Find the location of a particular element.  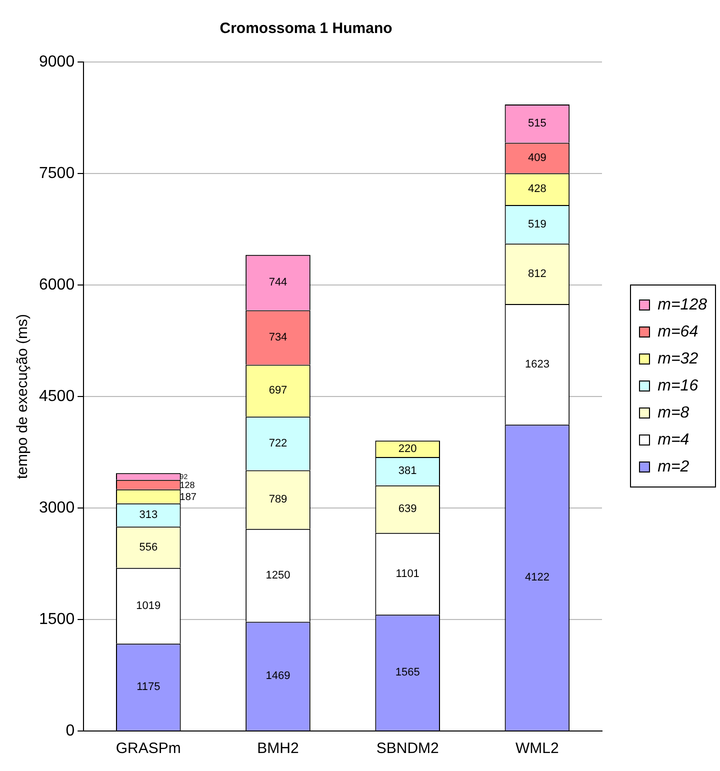

data-label: 556 is located at coordinates (148, 547).